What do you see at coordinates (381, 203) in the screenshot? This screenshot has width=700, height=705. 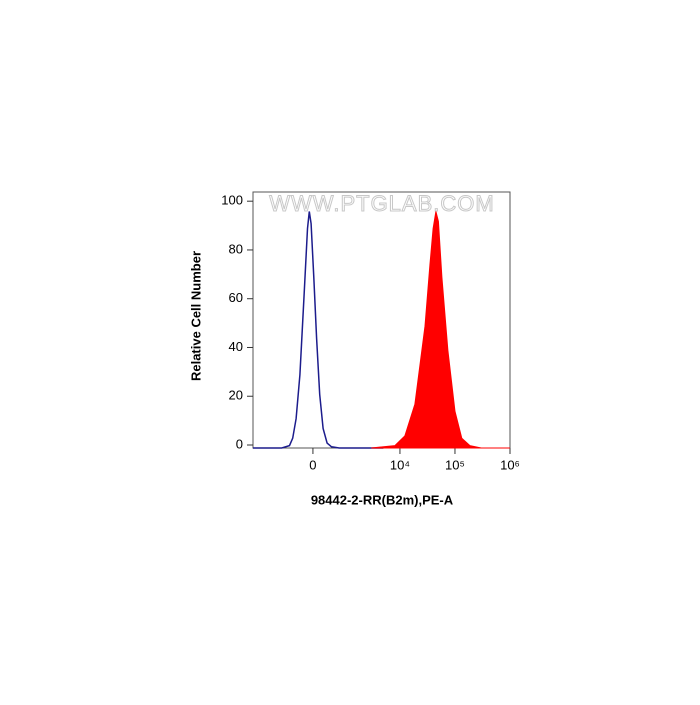 I see `watermark: WWW.PTGLAB.COM` at bounding box center [381, 203].